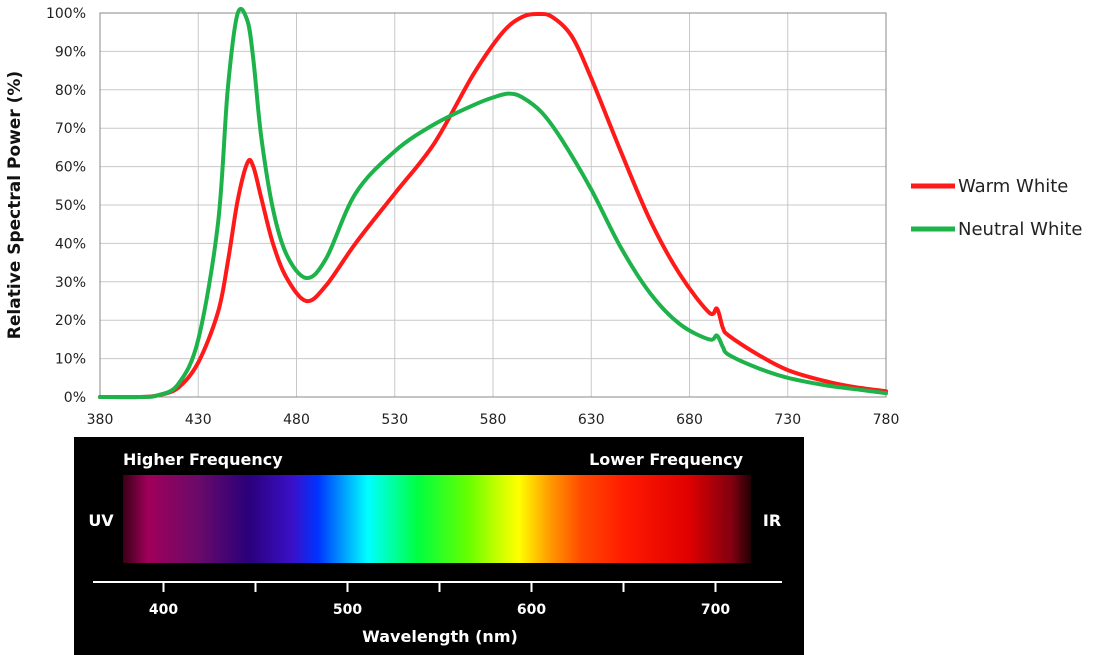 This screenshot has width=1109, height=655. I want to click on y-axis-label: Relative Spectral Power (%), so click(15, 205).